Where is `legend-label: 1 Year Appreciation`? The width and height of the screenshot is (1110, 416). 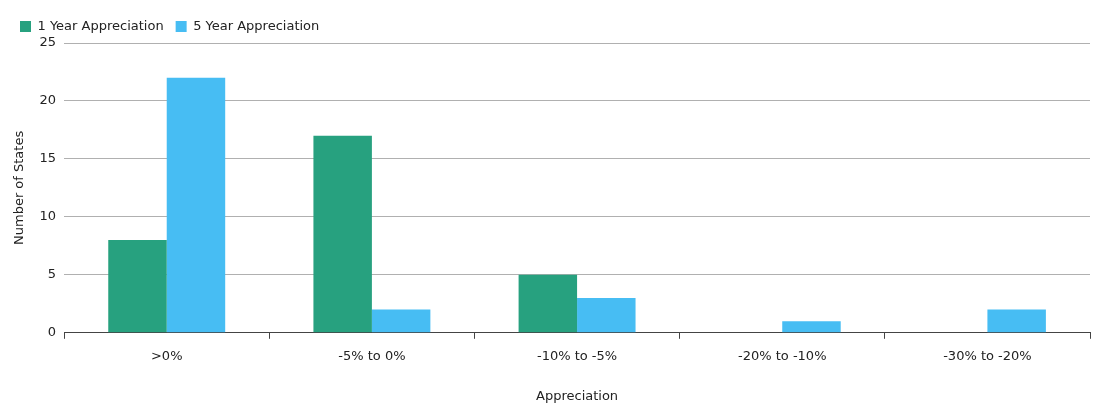
legend-label: 1 Year Appreciation is located at coordinates (100, 25).